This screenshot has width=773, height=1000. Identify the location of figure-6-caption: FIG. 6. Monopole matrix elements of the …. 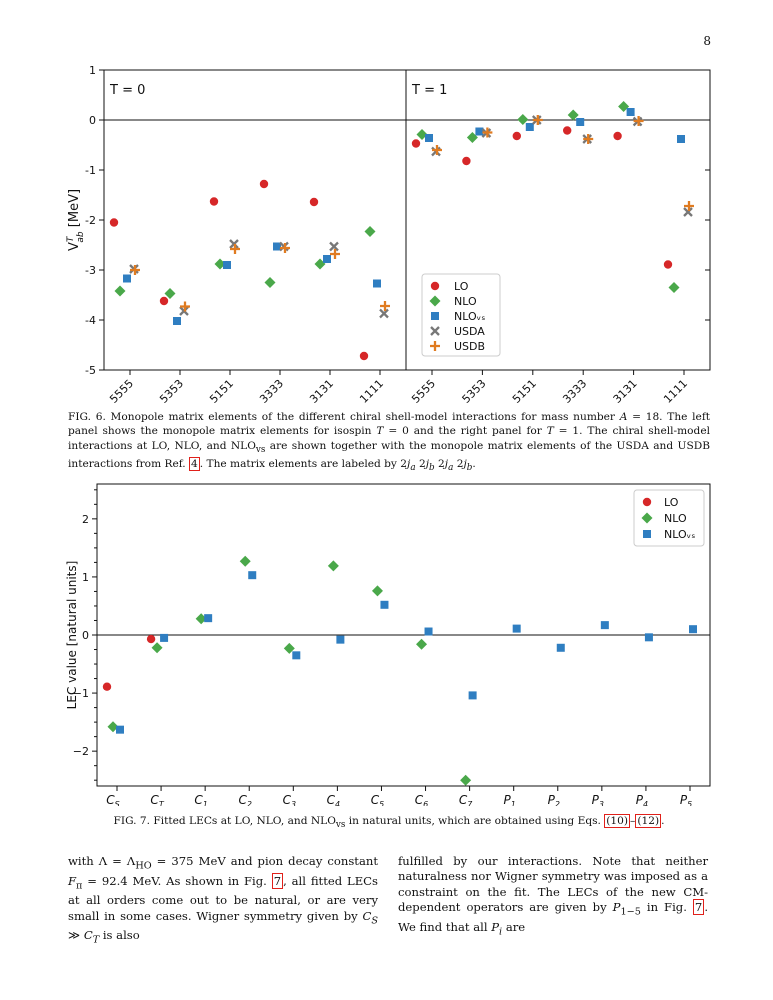
(389, 442).